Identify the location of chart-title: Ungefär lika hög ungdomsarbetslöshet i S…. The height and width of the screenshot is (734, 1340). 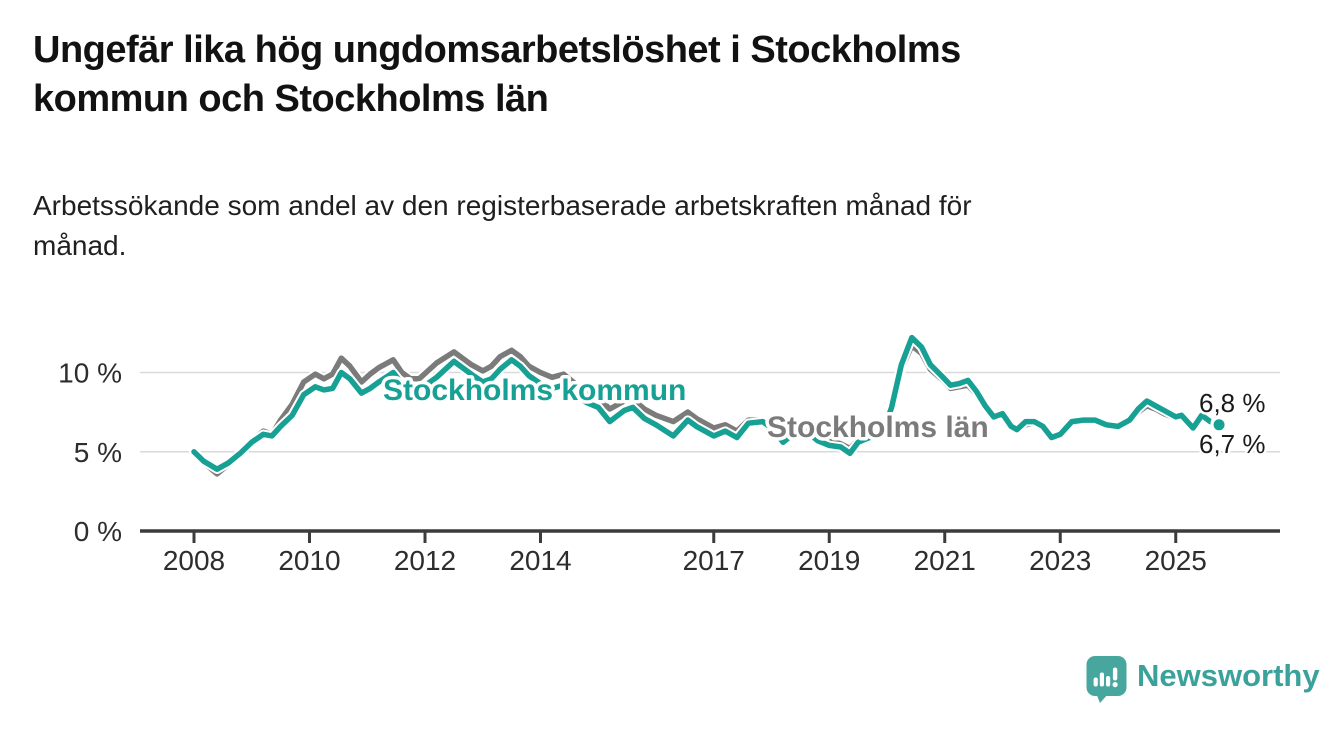
(497, 74).